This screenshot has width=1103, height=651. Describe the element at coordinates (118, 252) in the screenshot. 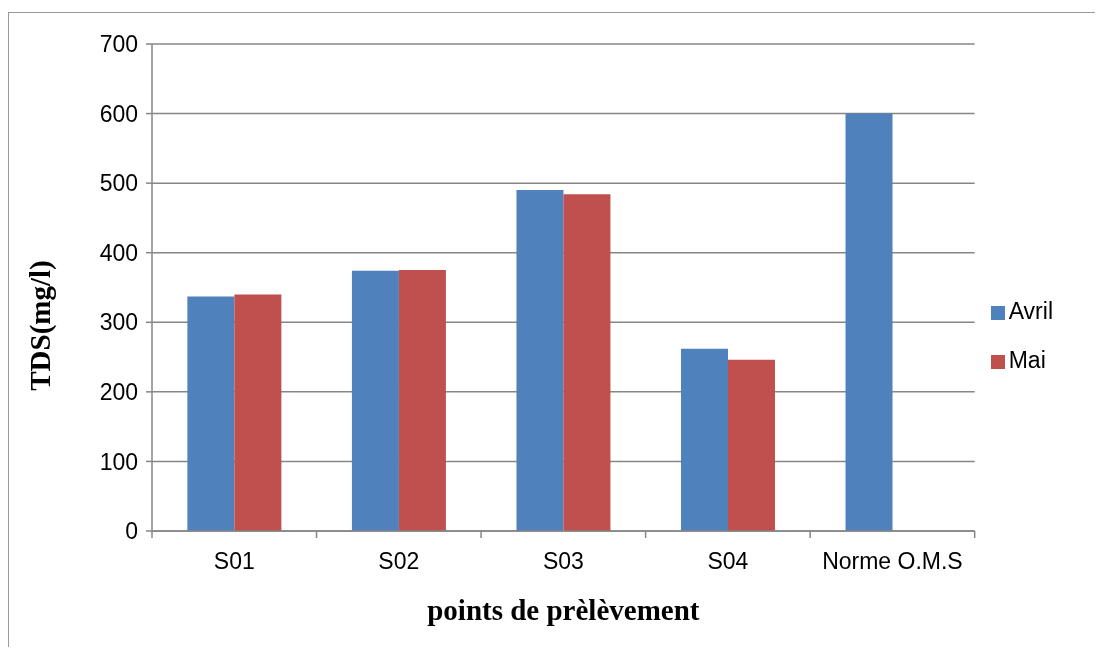

I see `y-tick-label: 400` at that location.